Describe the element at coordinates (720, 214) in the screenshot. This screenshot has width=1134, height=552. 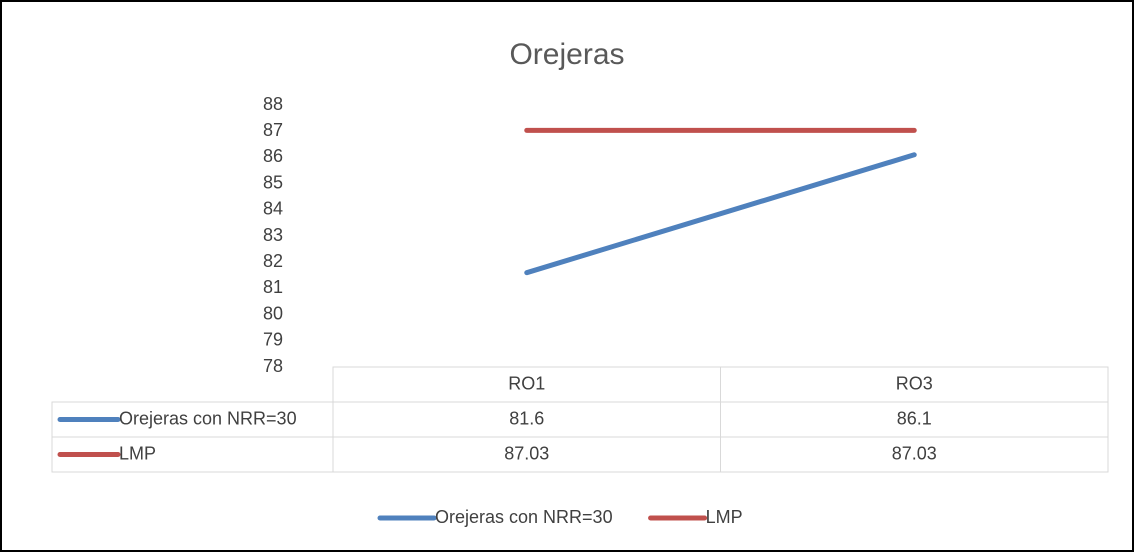
I see `series-line` at that location.